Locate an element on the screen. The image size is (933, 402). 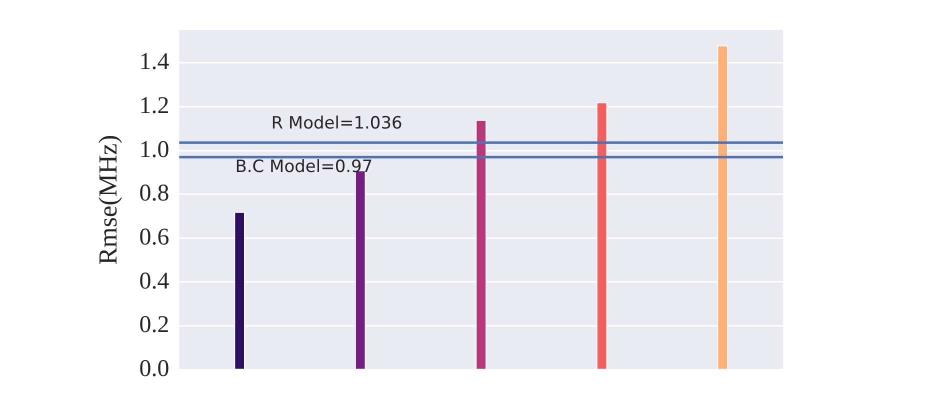
y-tick-label: 0.0 is located at coordinates (154, 369).